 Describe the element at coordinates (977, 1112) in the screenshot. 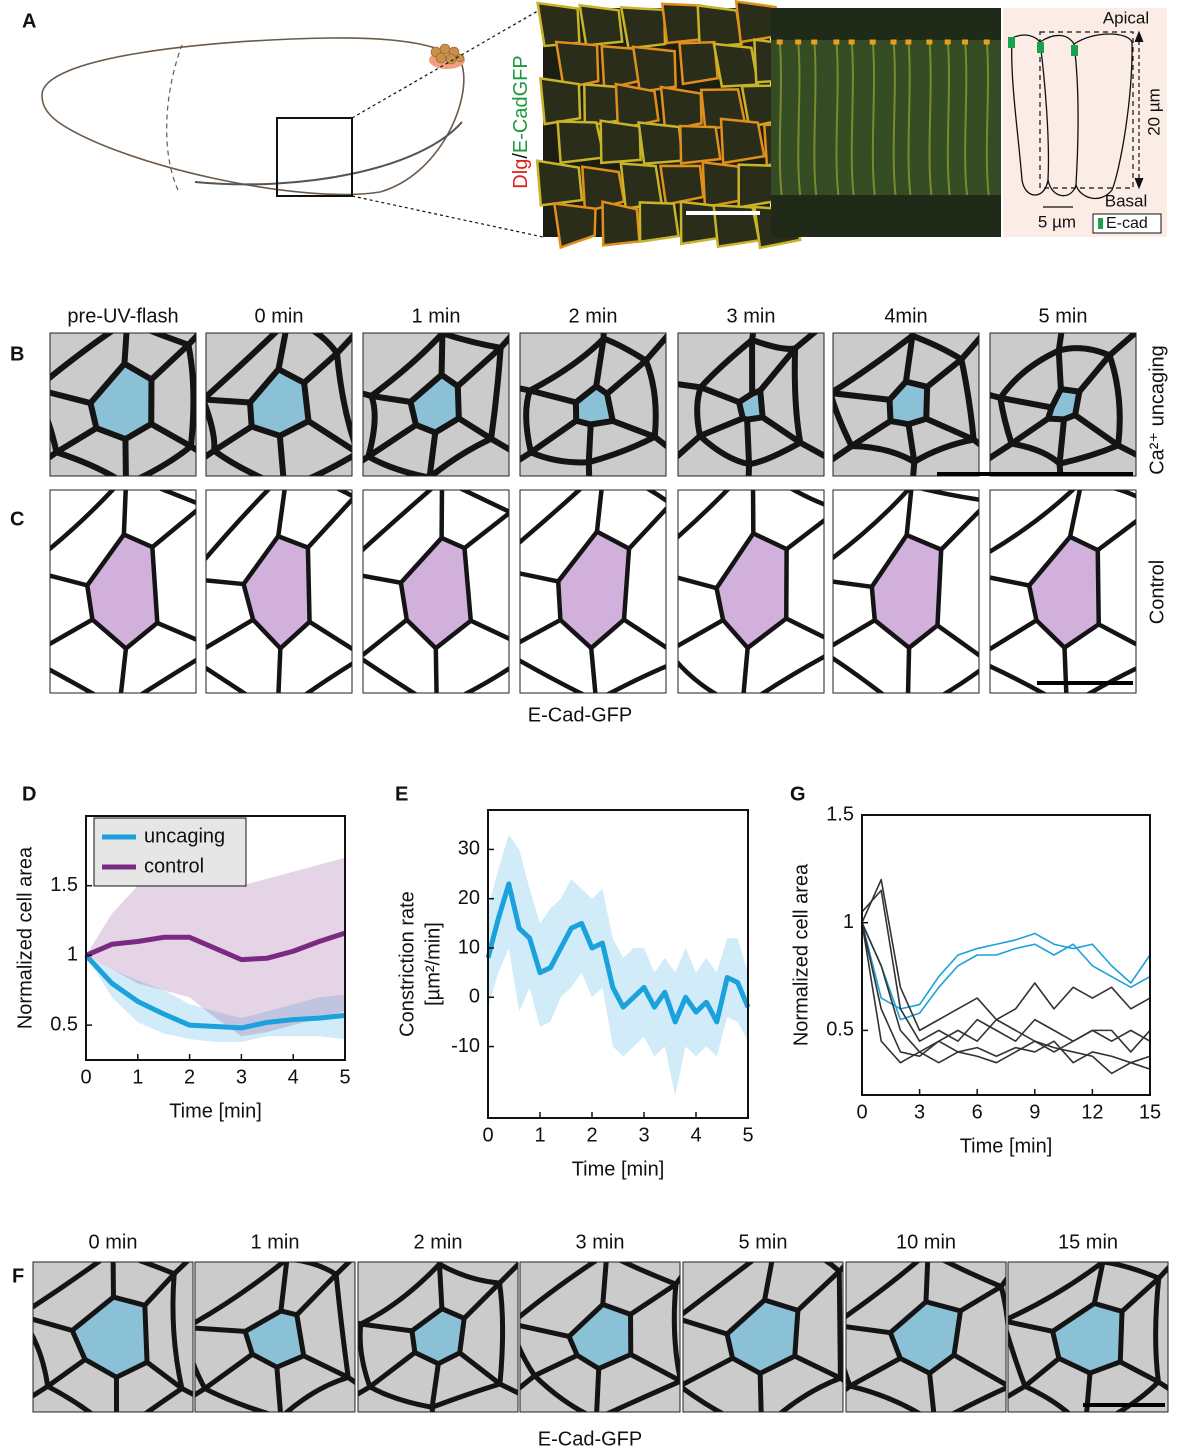

I see `x-tick-label: 6` at that location.